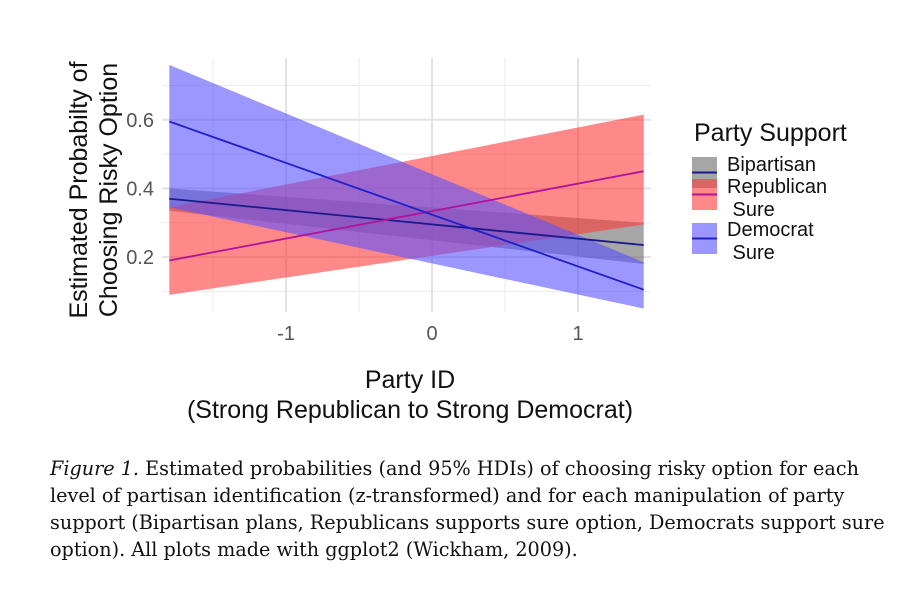 Image resolution: width=913 pixels, height=589 pixels. What do you see at coordinates (777, 187) in the screenshot?
I see `legend-label-republican: Republican` at bounding box center [777, 187].